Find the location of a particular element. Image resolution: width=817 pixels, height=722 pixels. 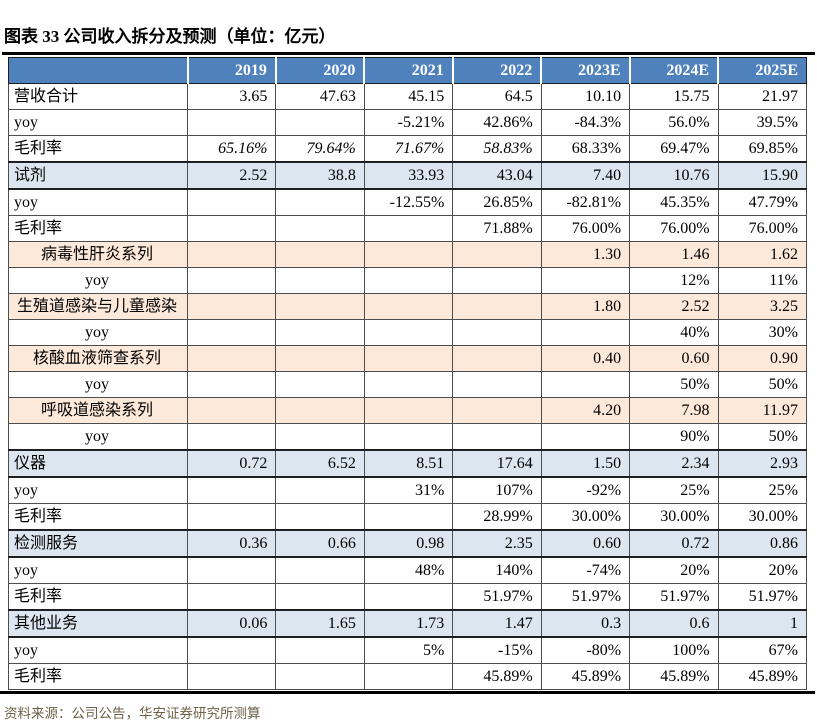

value-cell: 10.76 is located at coordinates (674, 175).